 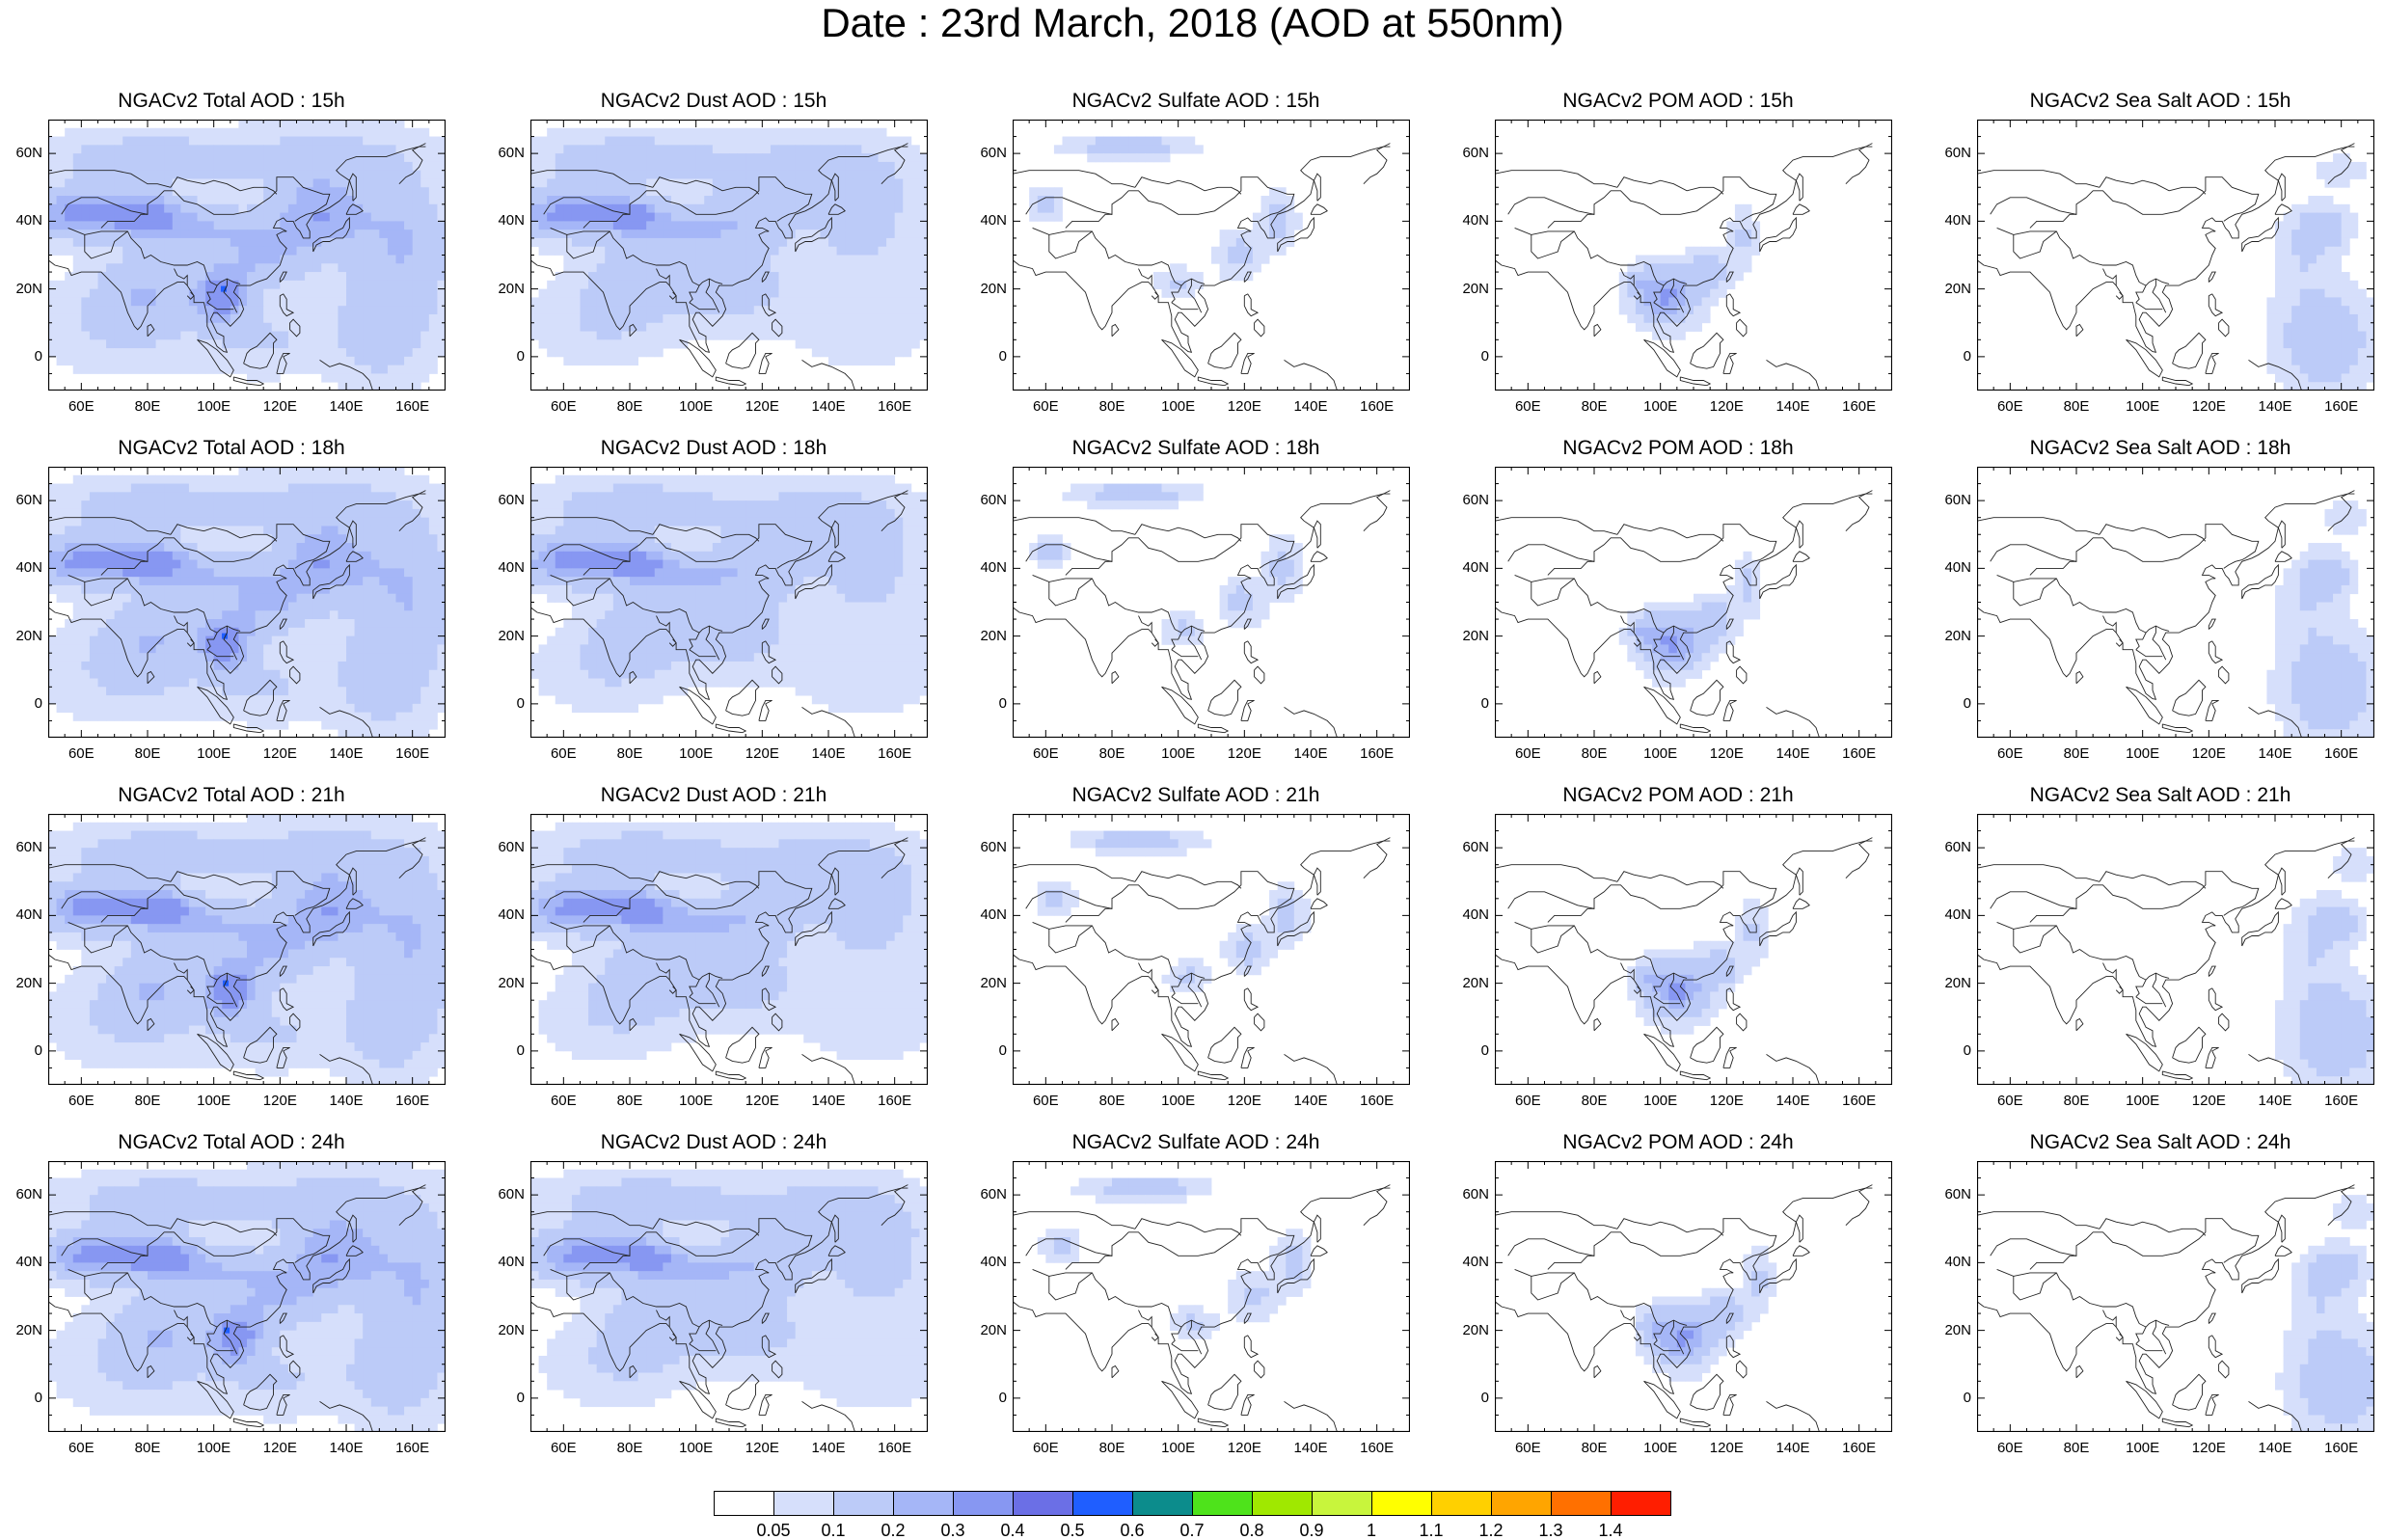 I want to click on lat-tick-label: 20N, so click(x=21, y=289).